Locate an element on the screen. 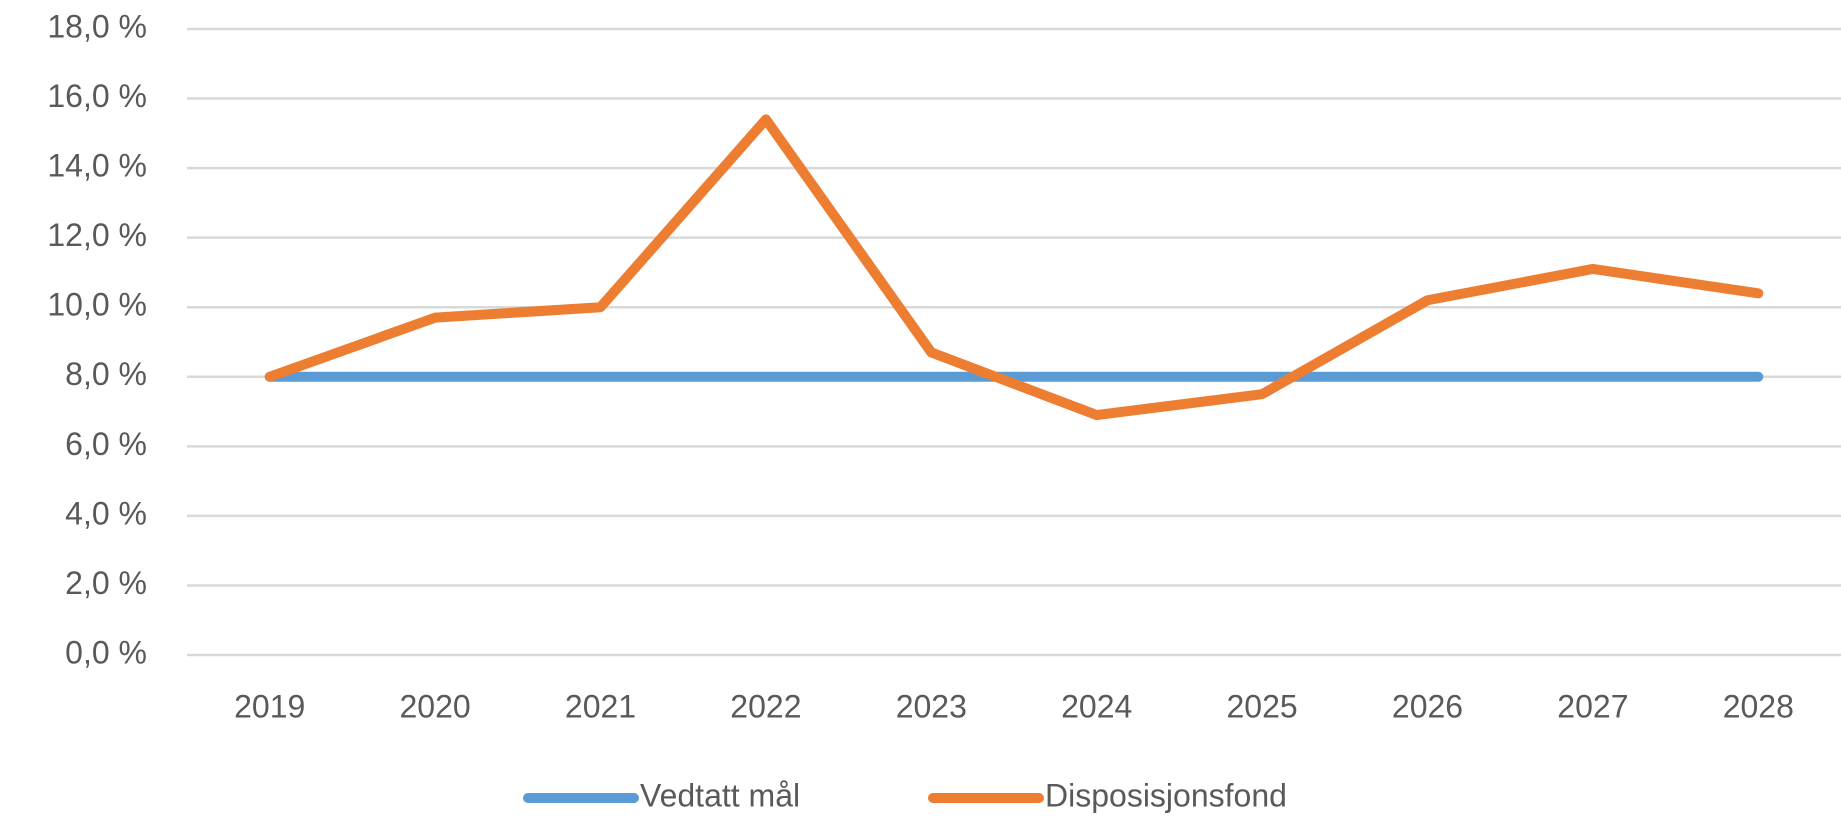  x-tick-label: 2024 is located at coordinates (1096, 706).